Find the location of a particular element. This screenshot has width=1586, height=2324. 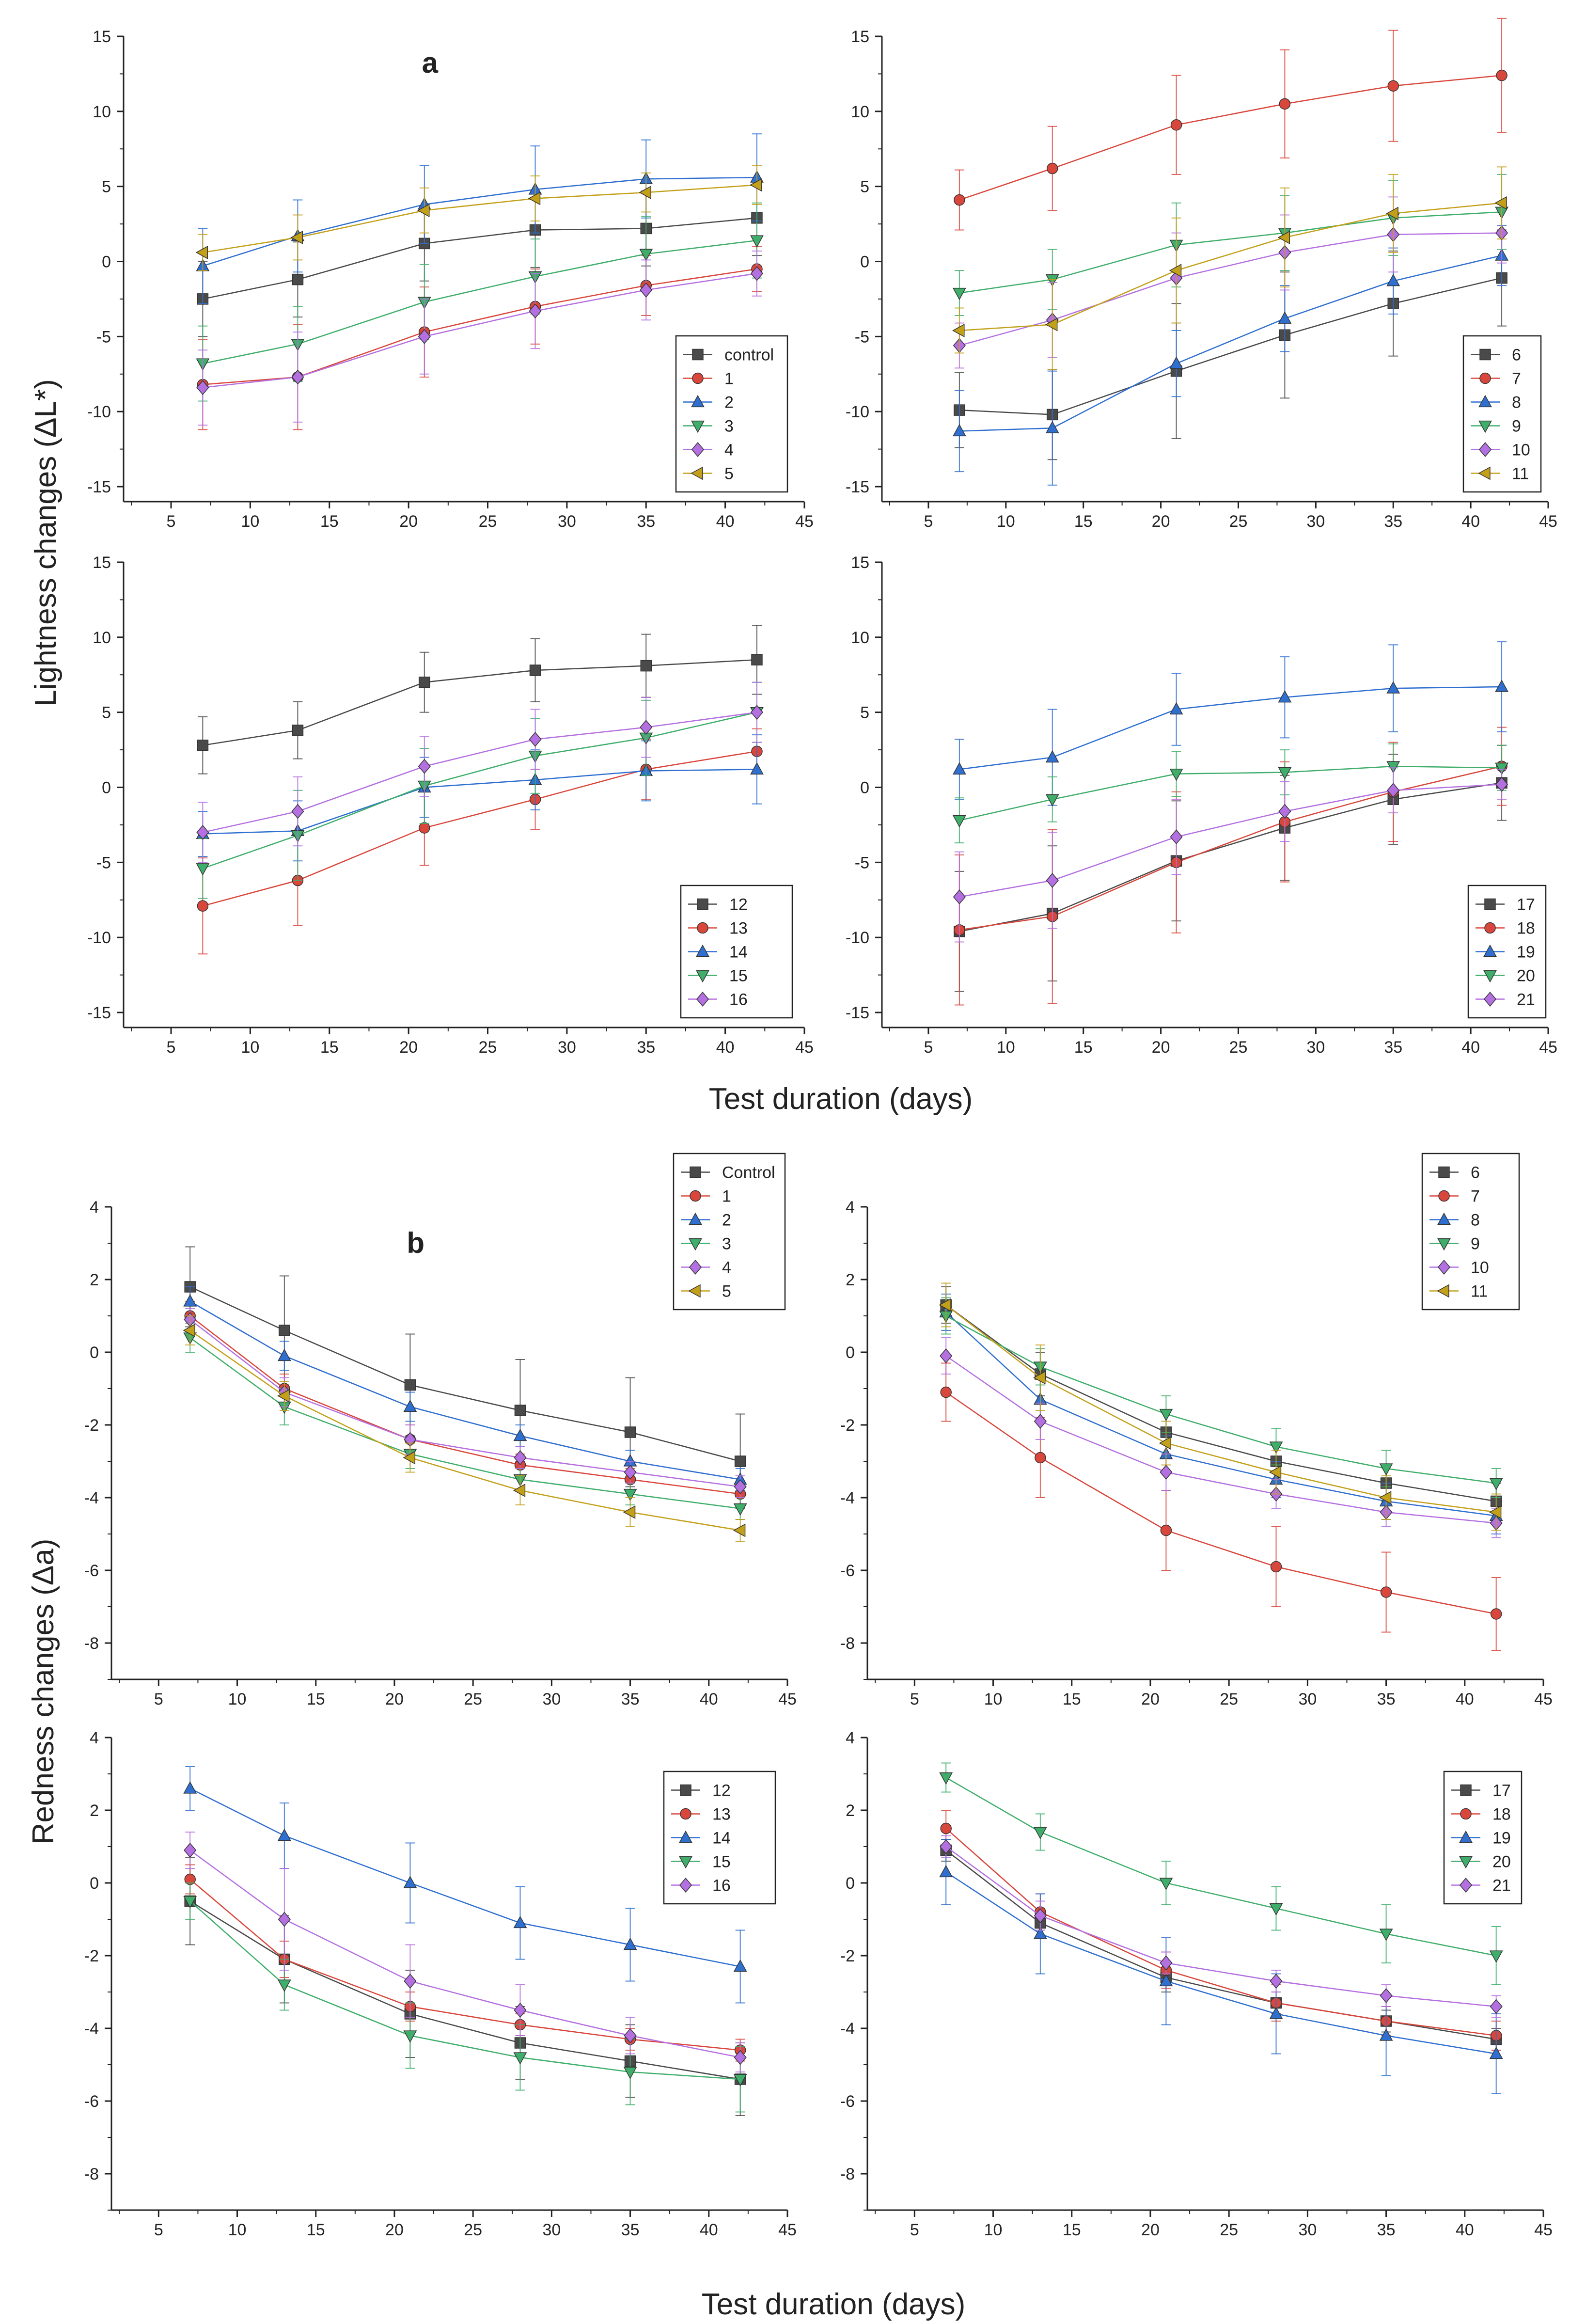

legend: 17 18 19 20 21 is located at coordinates (1483, 1838).